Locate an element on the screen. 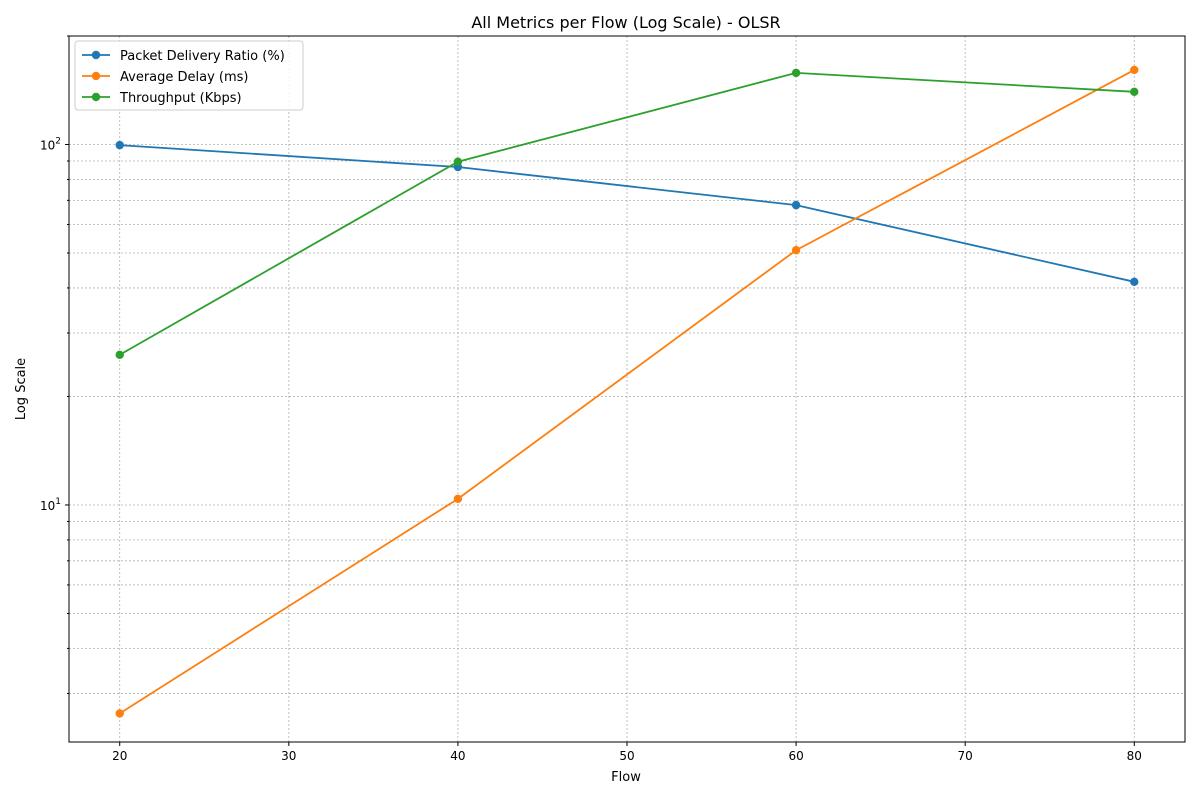 Image resolution: width=1200 pixels, height=800 pixels. x-tick-label: 60 is located at coordinates (795, 756).